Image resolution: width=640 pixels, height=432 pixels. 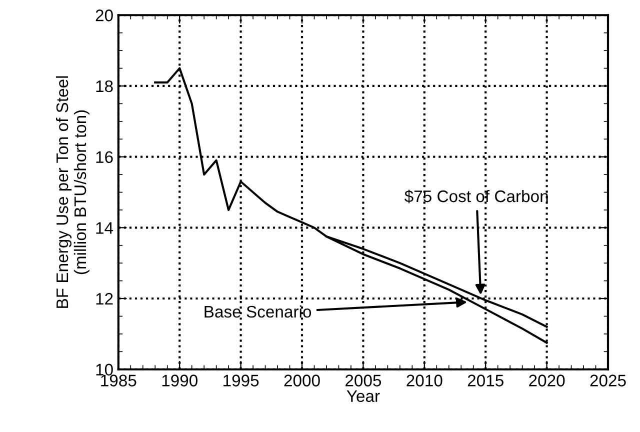 What do you see at coordinates (73, 192) in the screenshot?
I see `y-axis-title: BF Energy Use per Ton of Steel (million BTU/short ton)` at bounding box center [73, 192].